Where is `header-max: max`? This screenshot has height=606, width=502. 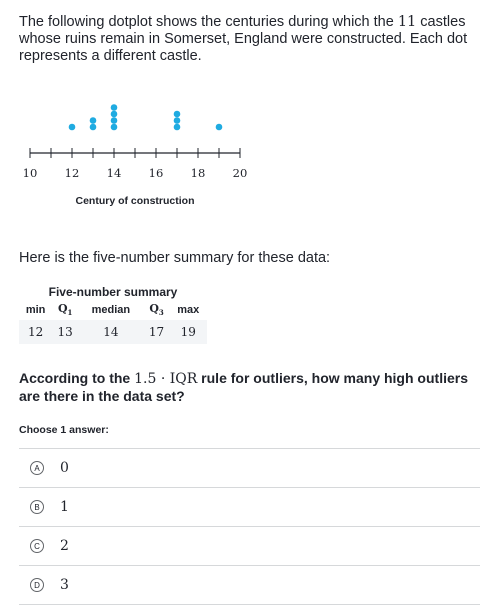
header-max: max is located at coordinates (188, 310).